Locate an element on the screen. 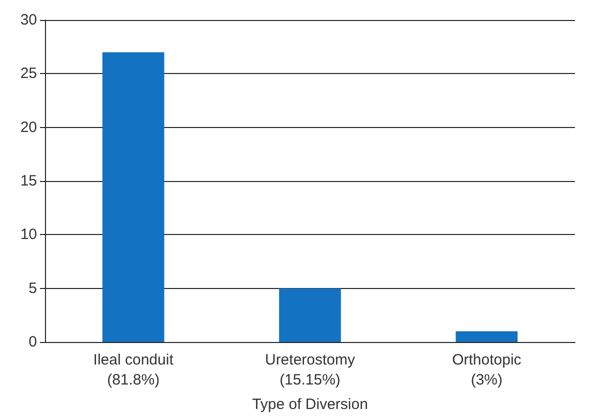  x-axis-title: Type of Diversion is located at coordinates (310, 404).